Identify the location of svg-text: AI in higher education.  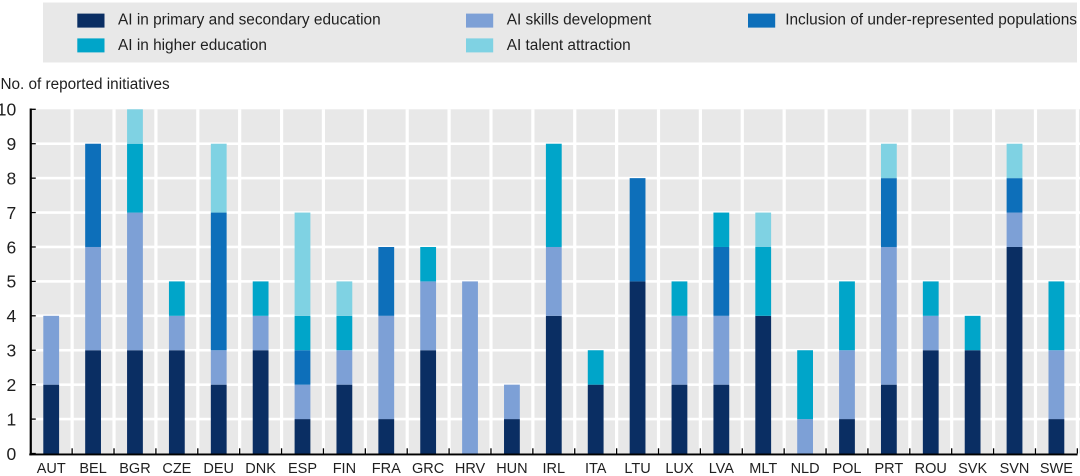
(192, 45).